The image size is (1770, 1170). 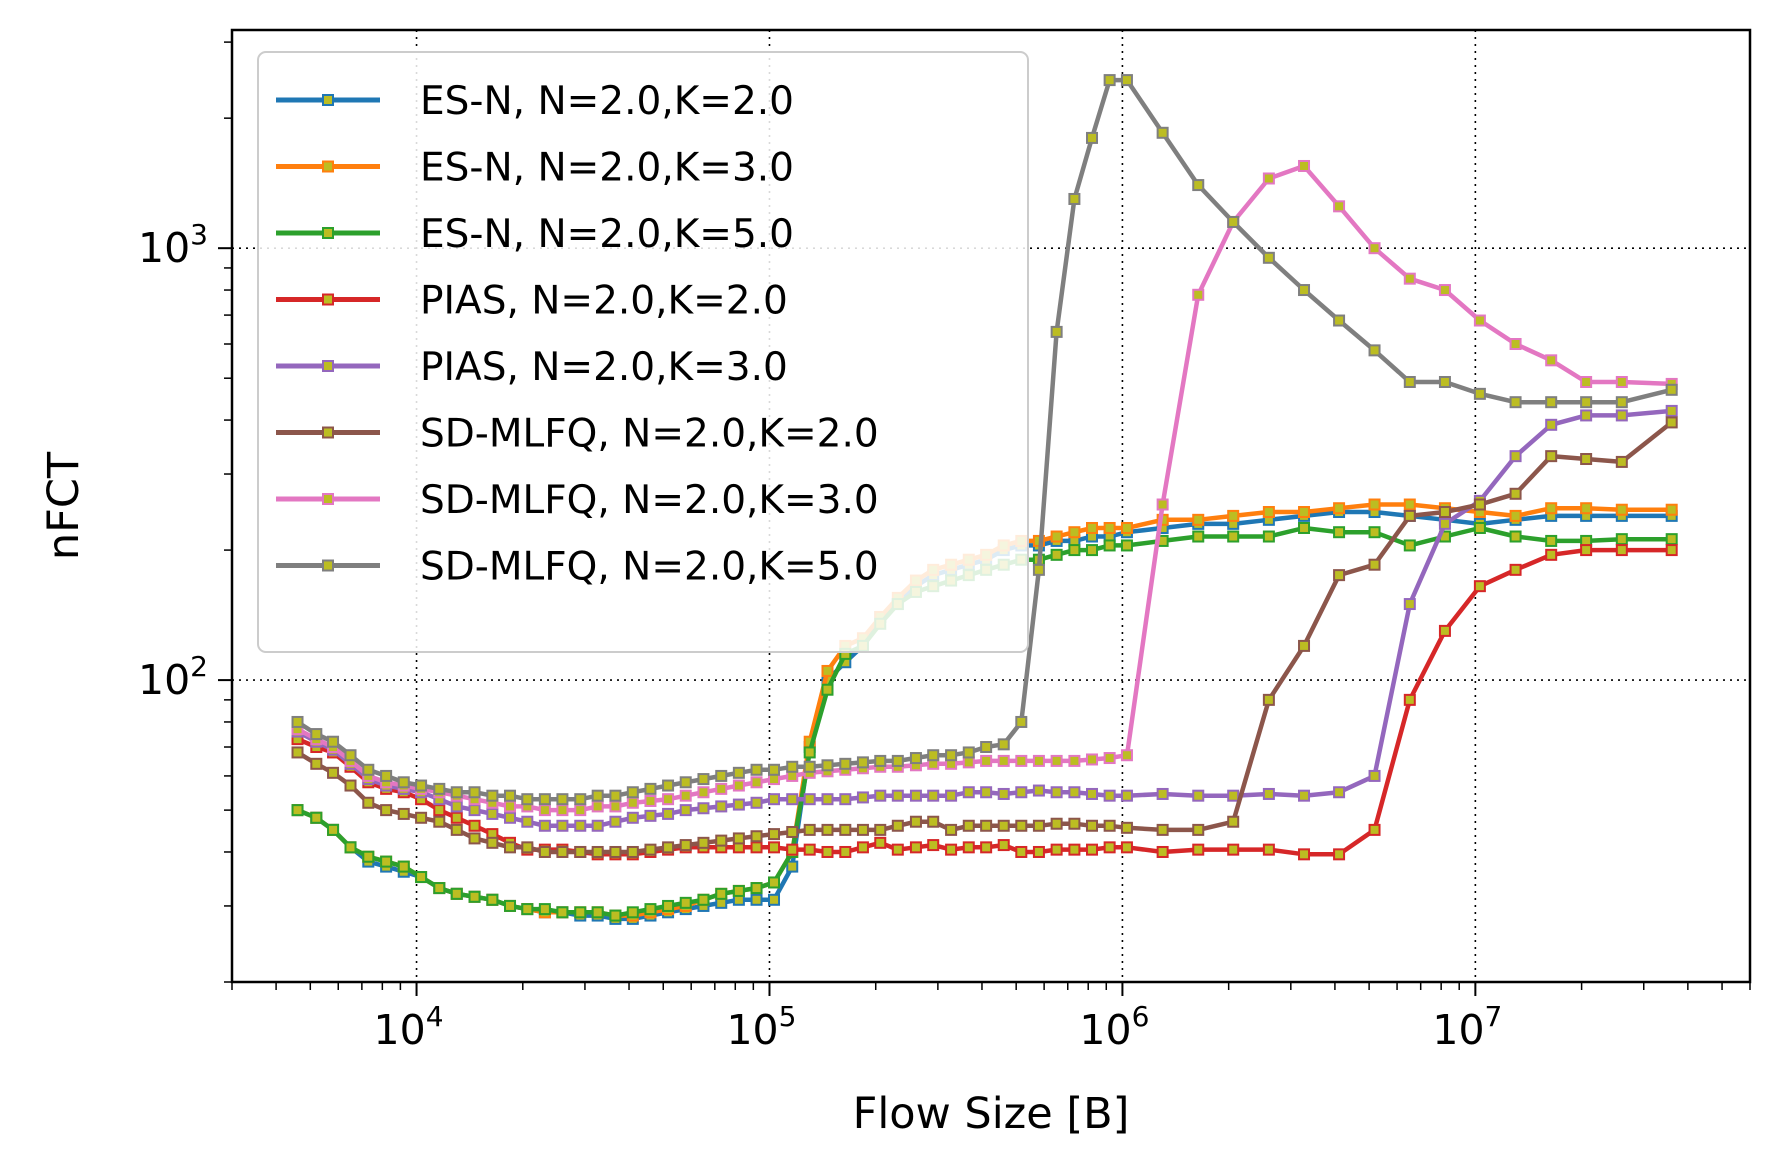 I want to click on legend-label: PIAS, N=2.0,K=3.0, so click(x=604, y=367).